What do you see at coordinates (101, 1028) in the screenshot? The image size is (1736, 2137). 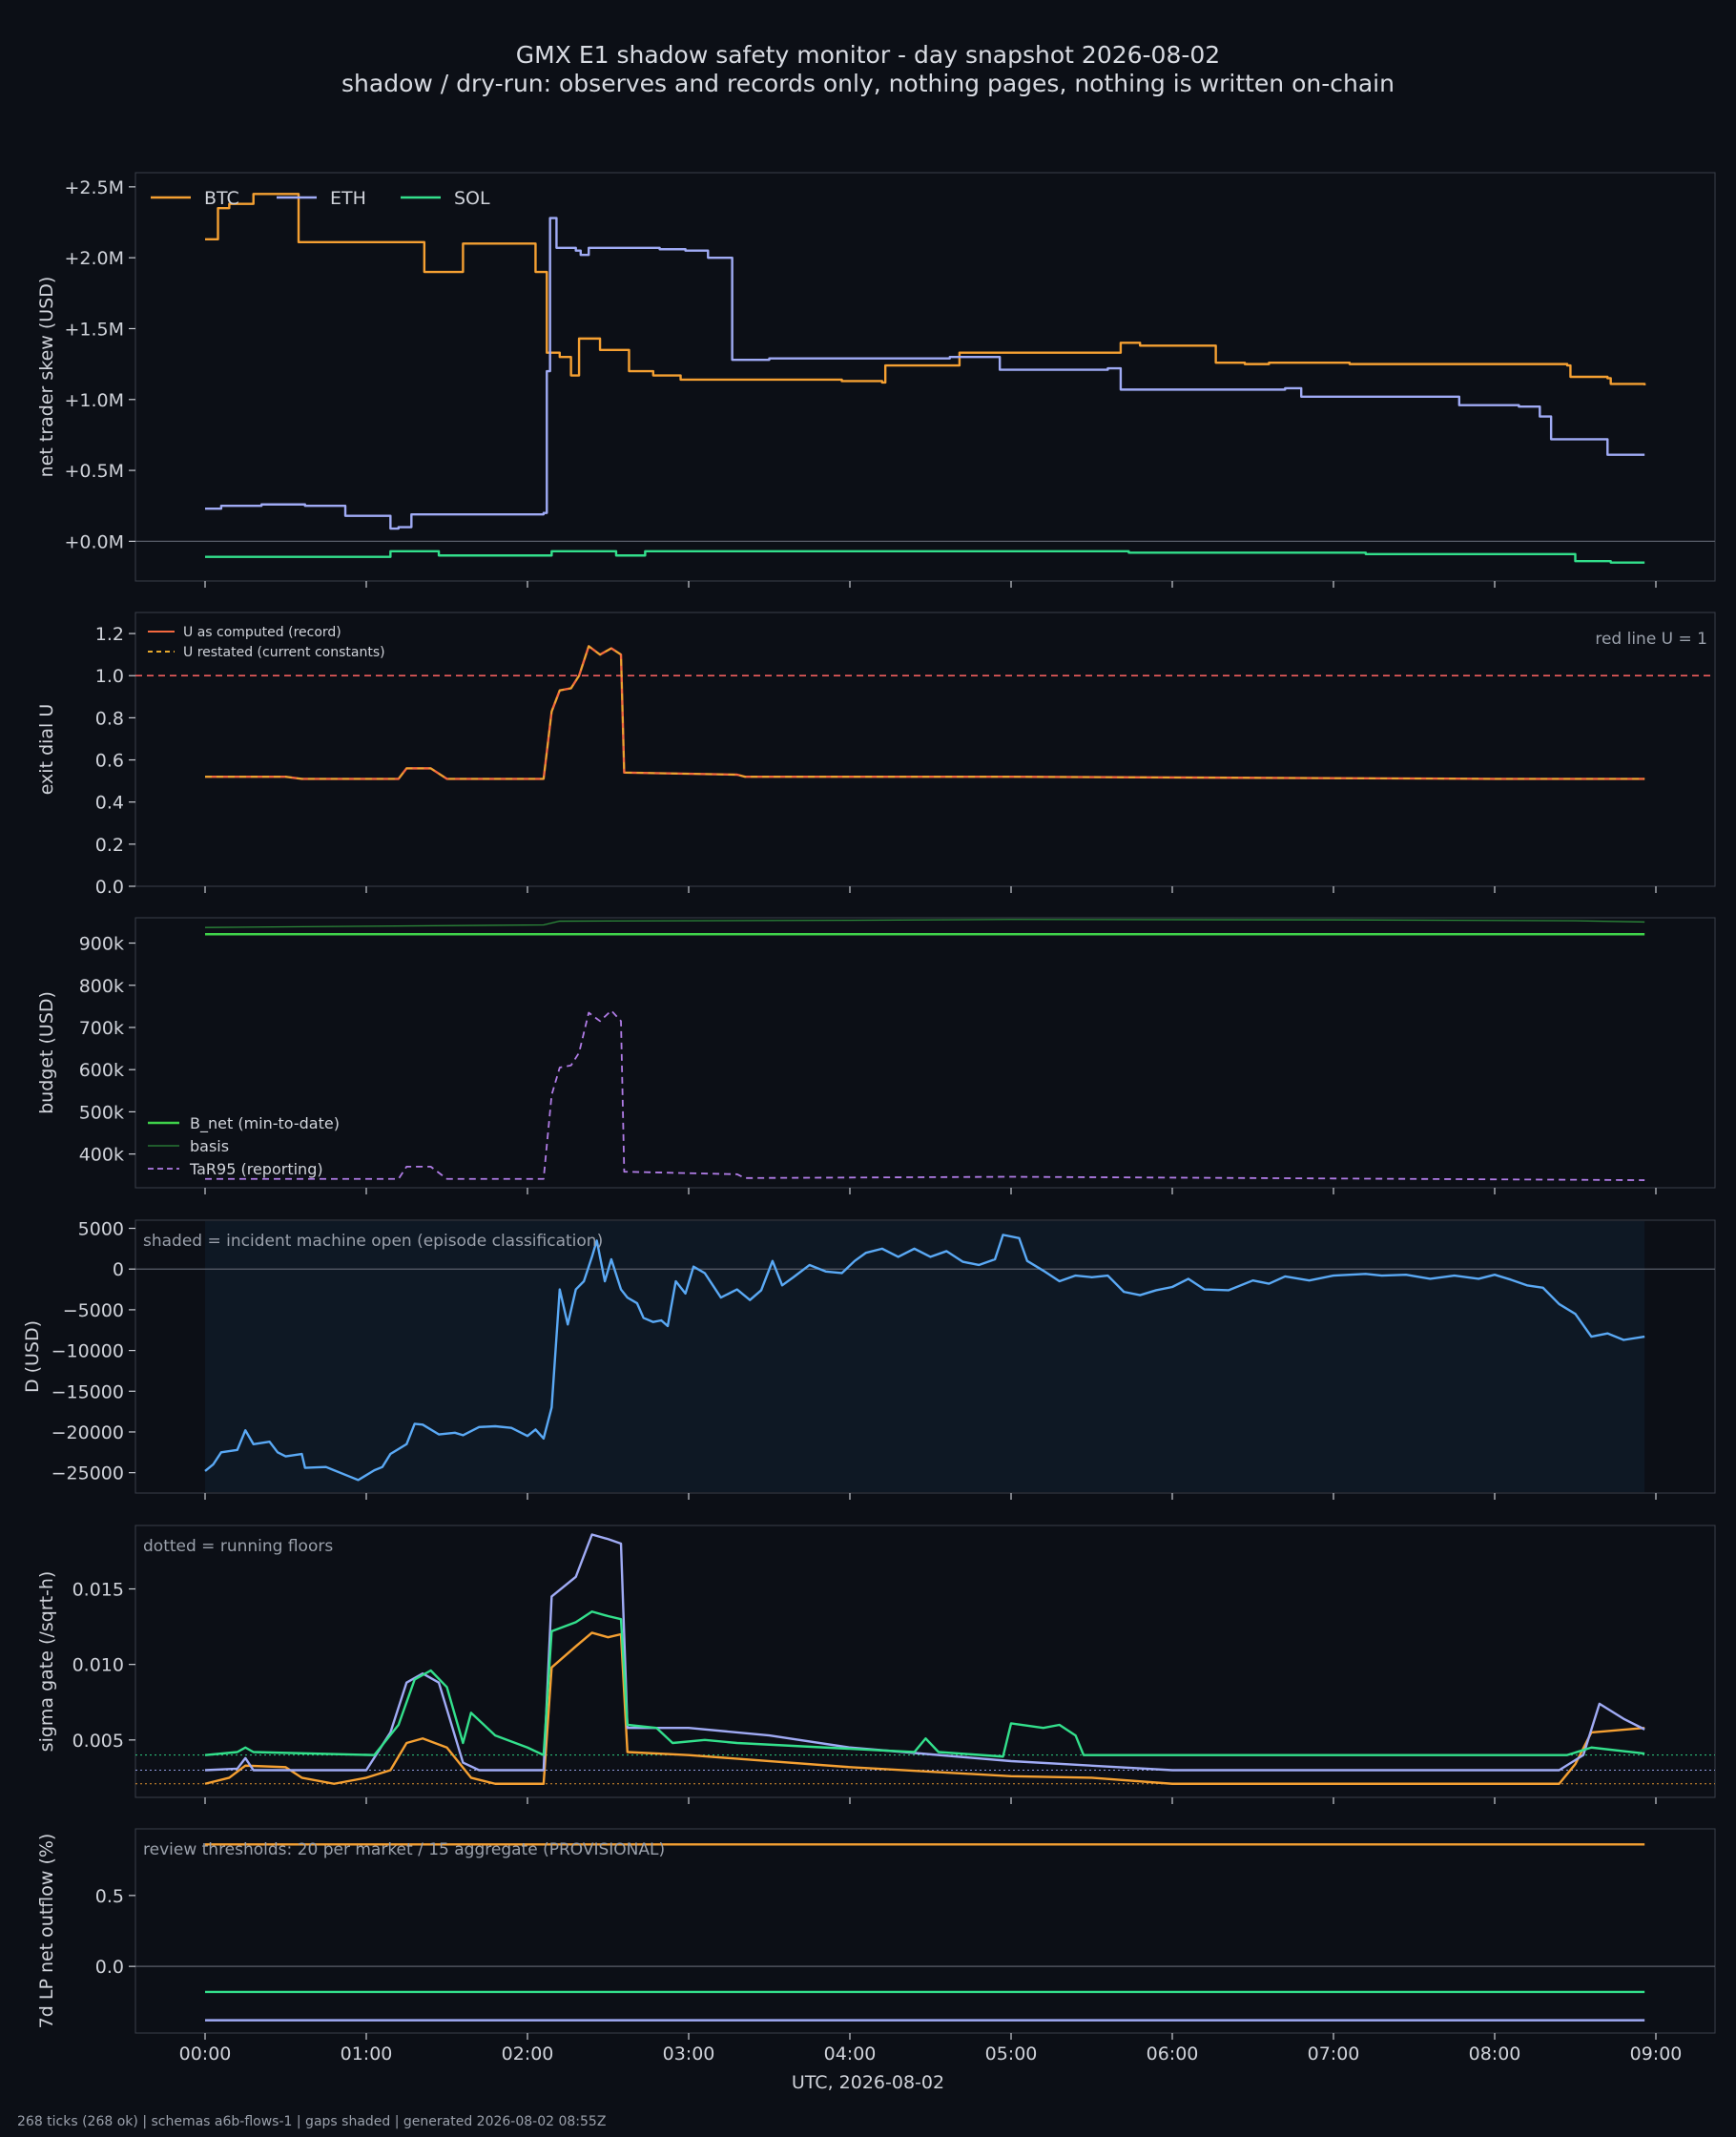 I see `y-tick-label: 700k` at bounding box center [101, 1028].